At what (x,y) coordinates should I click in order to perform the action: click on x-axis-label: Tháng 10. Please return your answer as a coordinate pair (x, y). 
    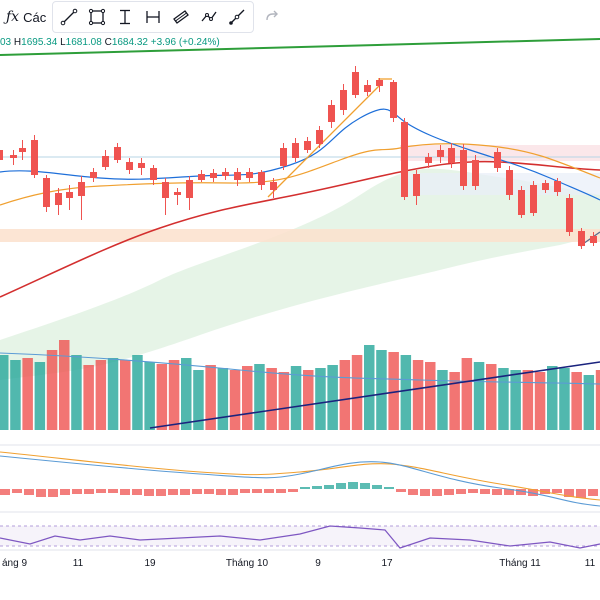
    Looking at the image, I should click on (247, 563).